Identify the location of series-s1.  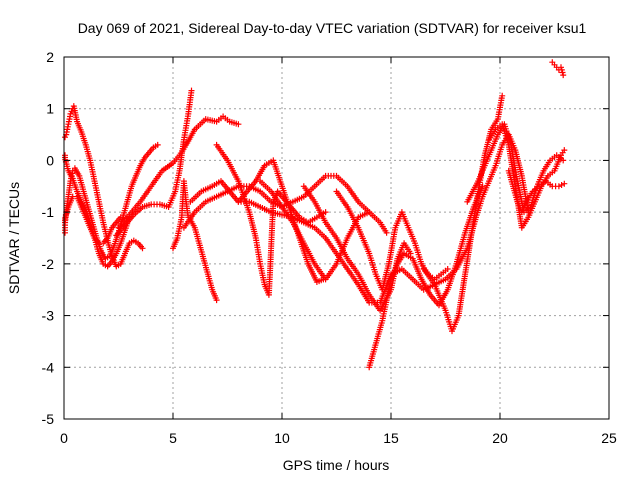
(111, 201).